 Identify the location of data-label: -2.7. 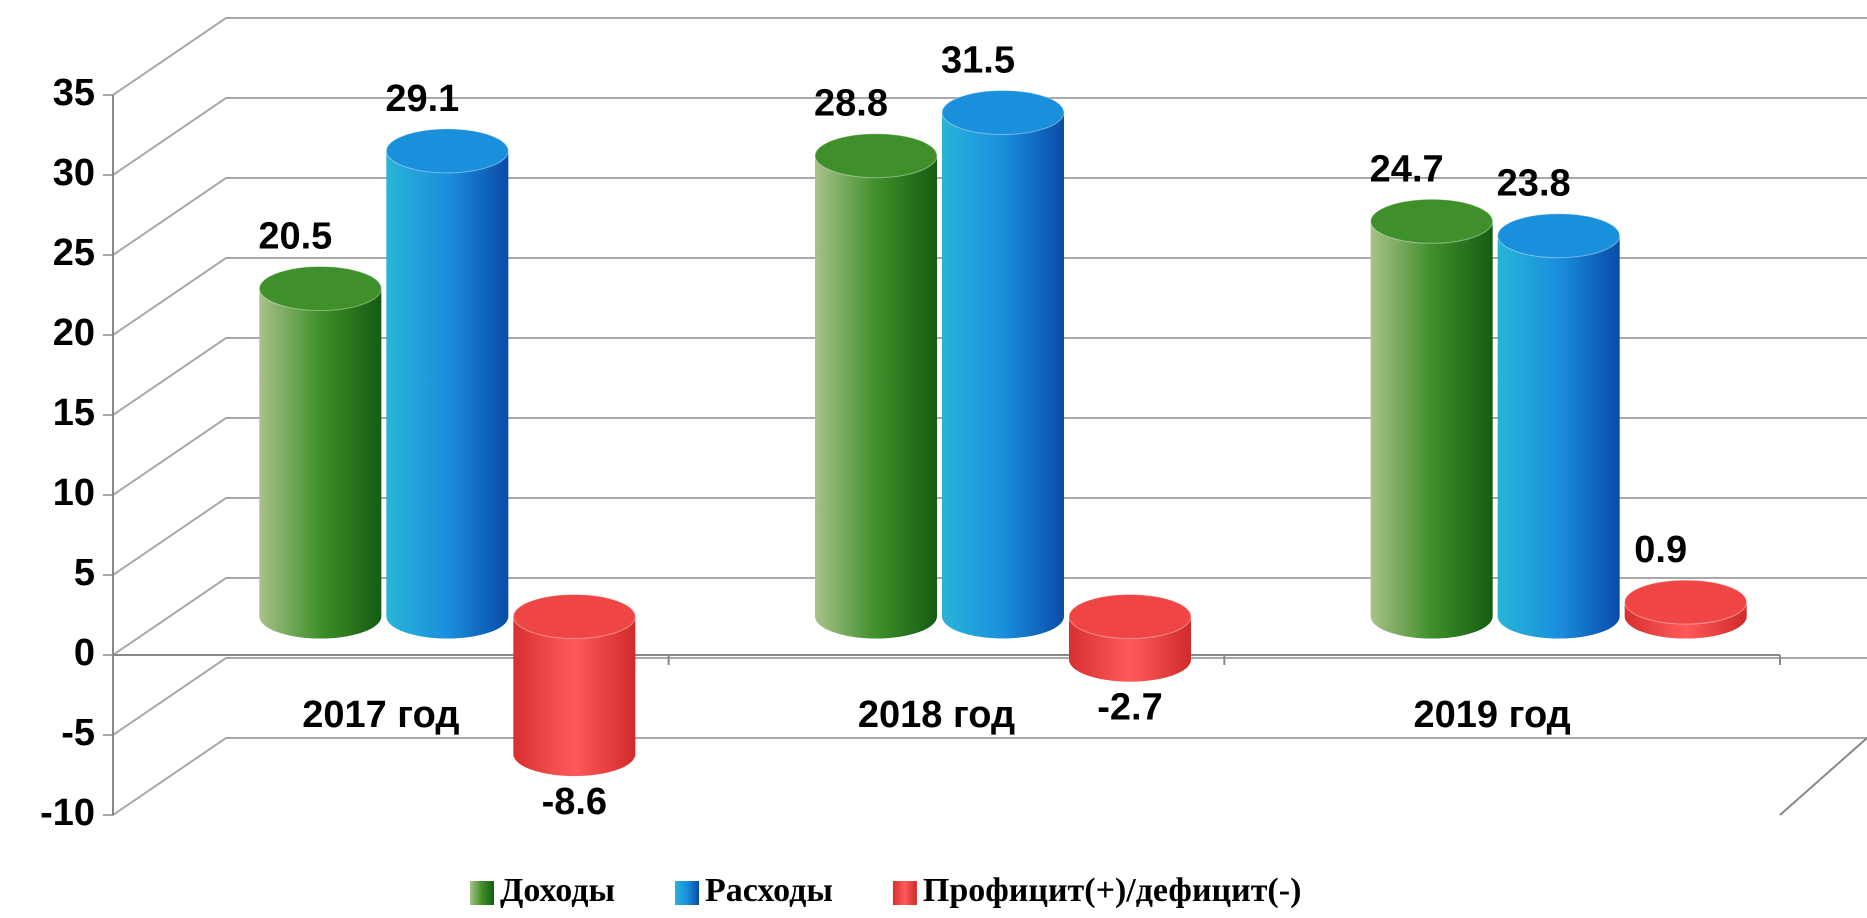
(1129, 708).